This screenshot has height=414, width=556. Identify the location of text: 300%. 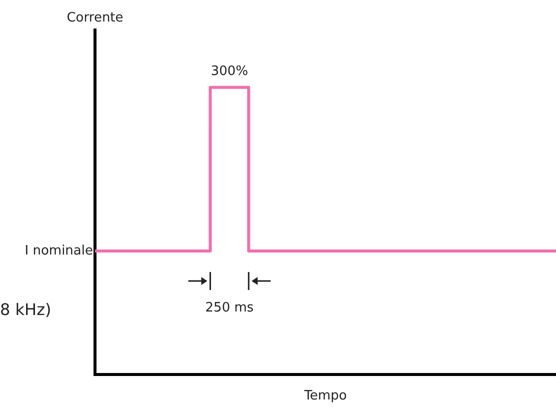
(229, 71).